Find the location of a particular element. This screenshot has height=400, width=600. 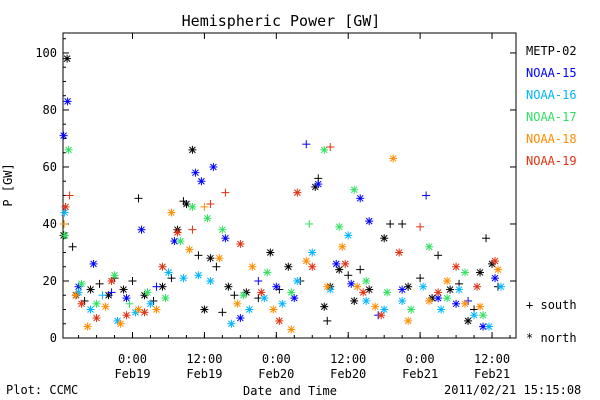

y-tick-label: 60 is located at coordinates (50, 167).